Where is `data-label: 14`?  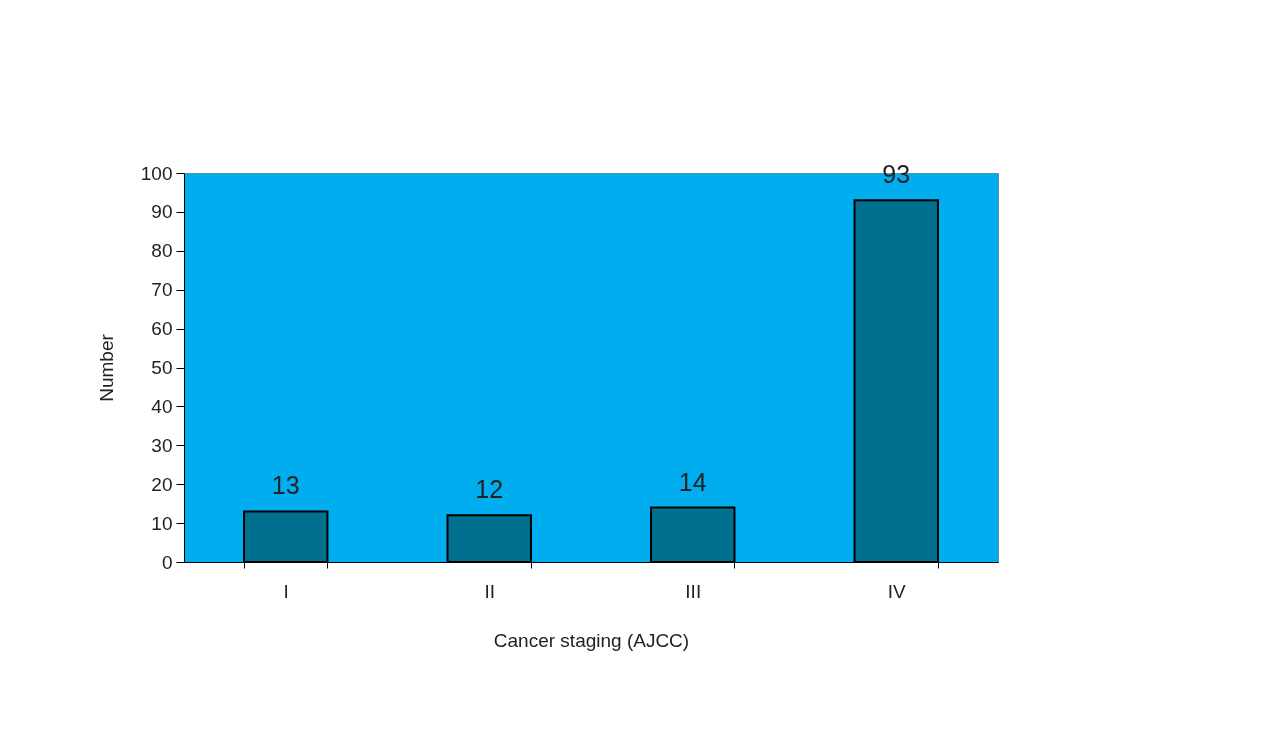 data-label: 14 is located at coordinates (692, 481).